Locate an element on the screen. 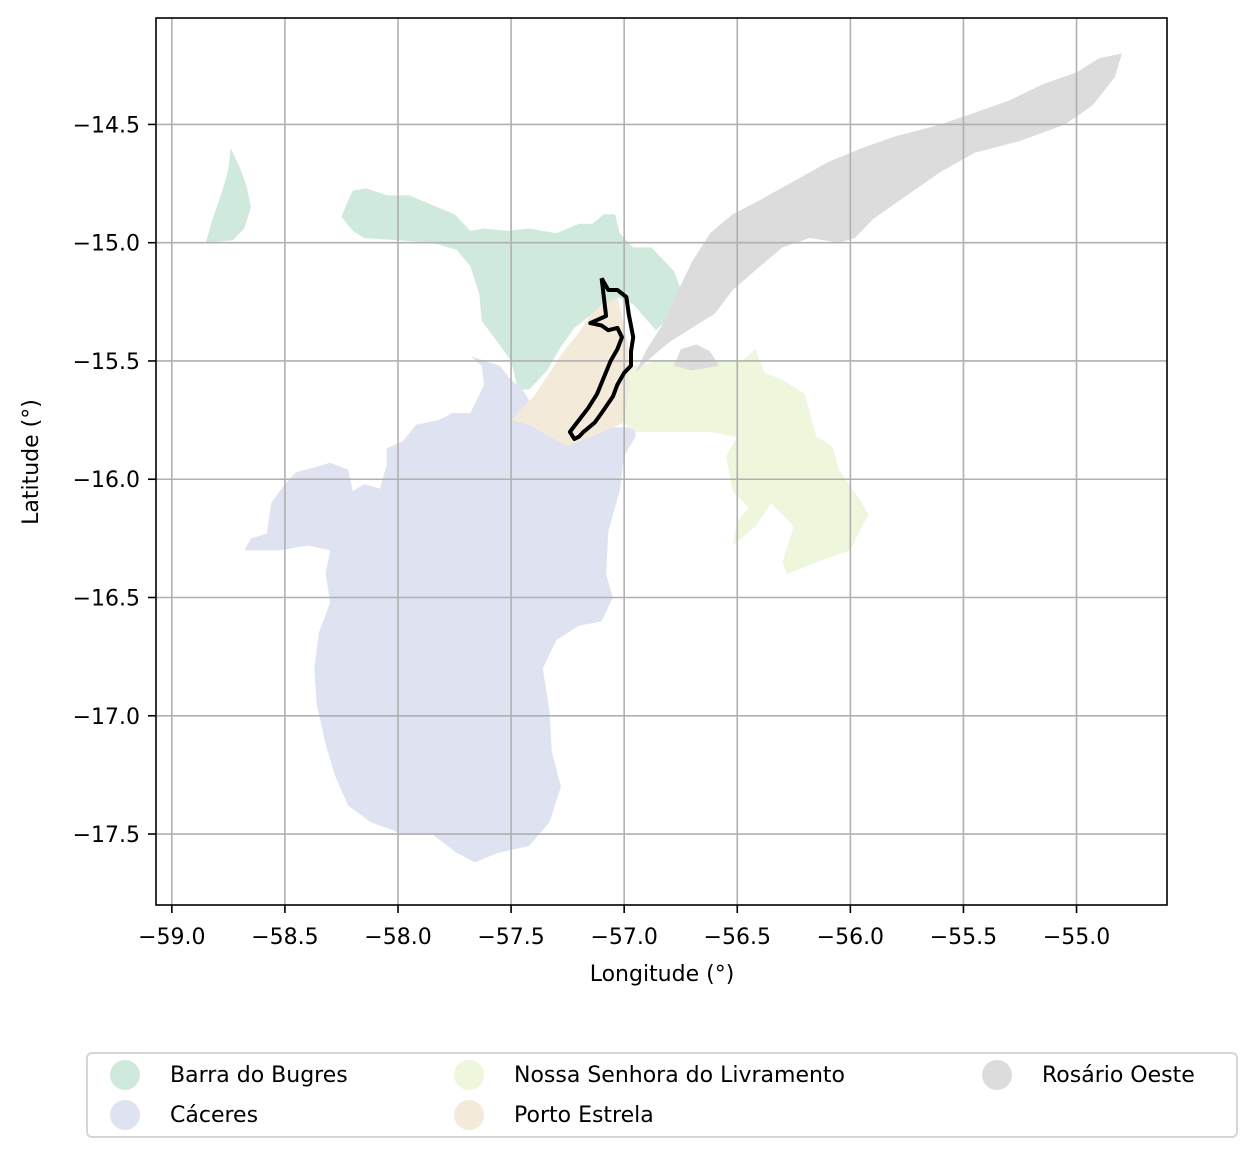 Image resolution: width=1258 pixels, height=1158 pixels. legend-label: Rosário Oeste is located at coordinates (1118, 1075).